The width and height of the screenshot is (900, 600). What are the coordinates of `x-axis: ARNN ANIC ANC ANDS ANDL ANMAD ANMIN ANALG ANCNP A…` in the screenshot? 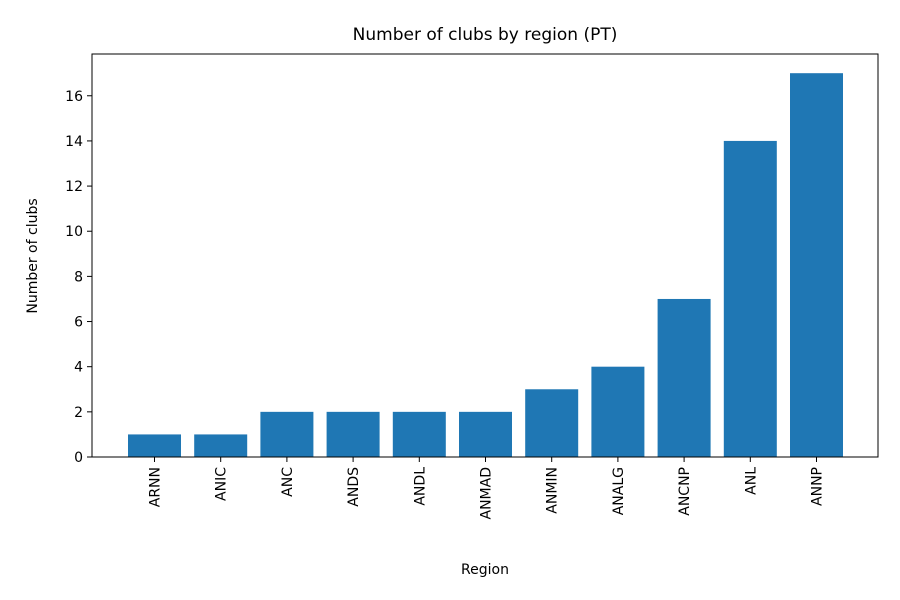 It's located at (487, 488).